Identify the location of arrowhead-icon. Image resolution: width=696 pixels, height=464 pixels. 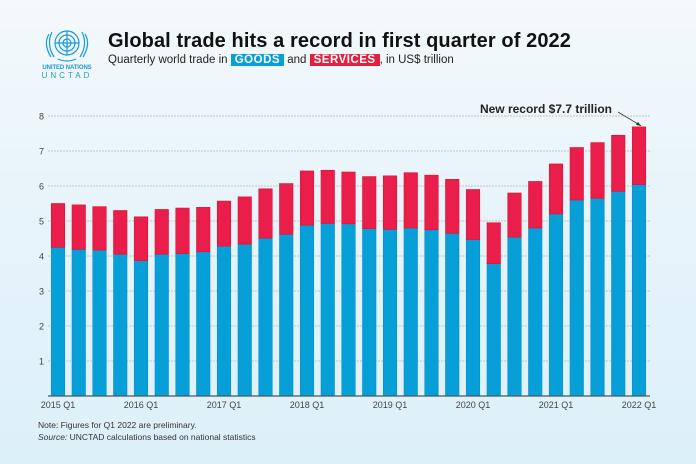
(638, 123).